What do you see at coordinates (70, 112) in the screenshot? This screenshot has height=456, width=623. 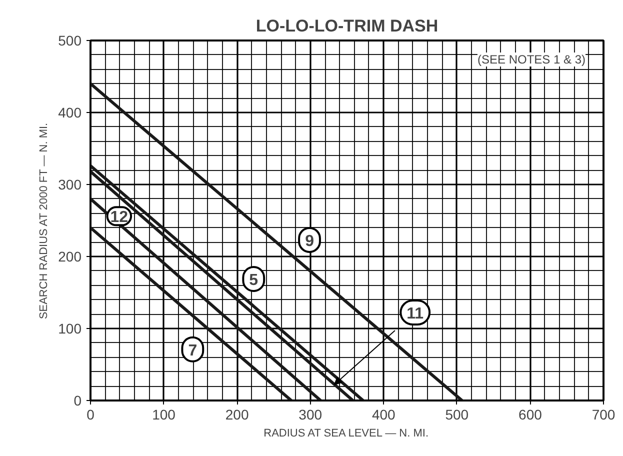 I see `y-tick-label: 400` at bounding box center [70, 112].